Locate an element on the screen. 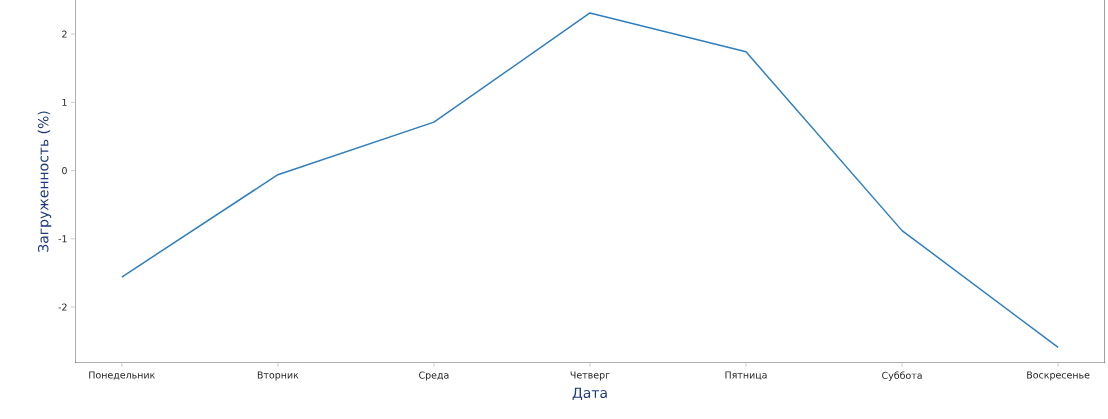 The height and width of the screenshot is (419, 1108). x-axis-title: Дата is located at coordinates (589, 394).